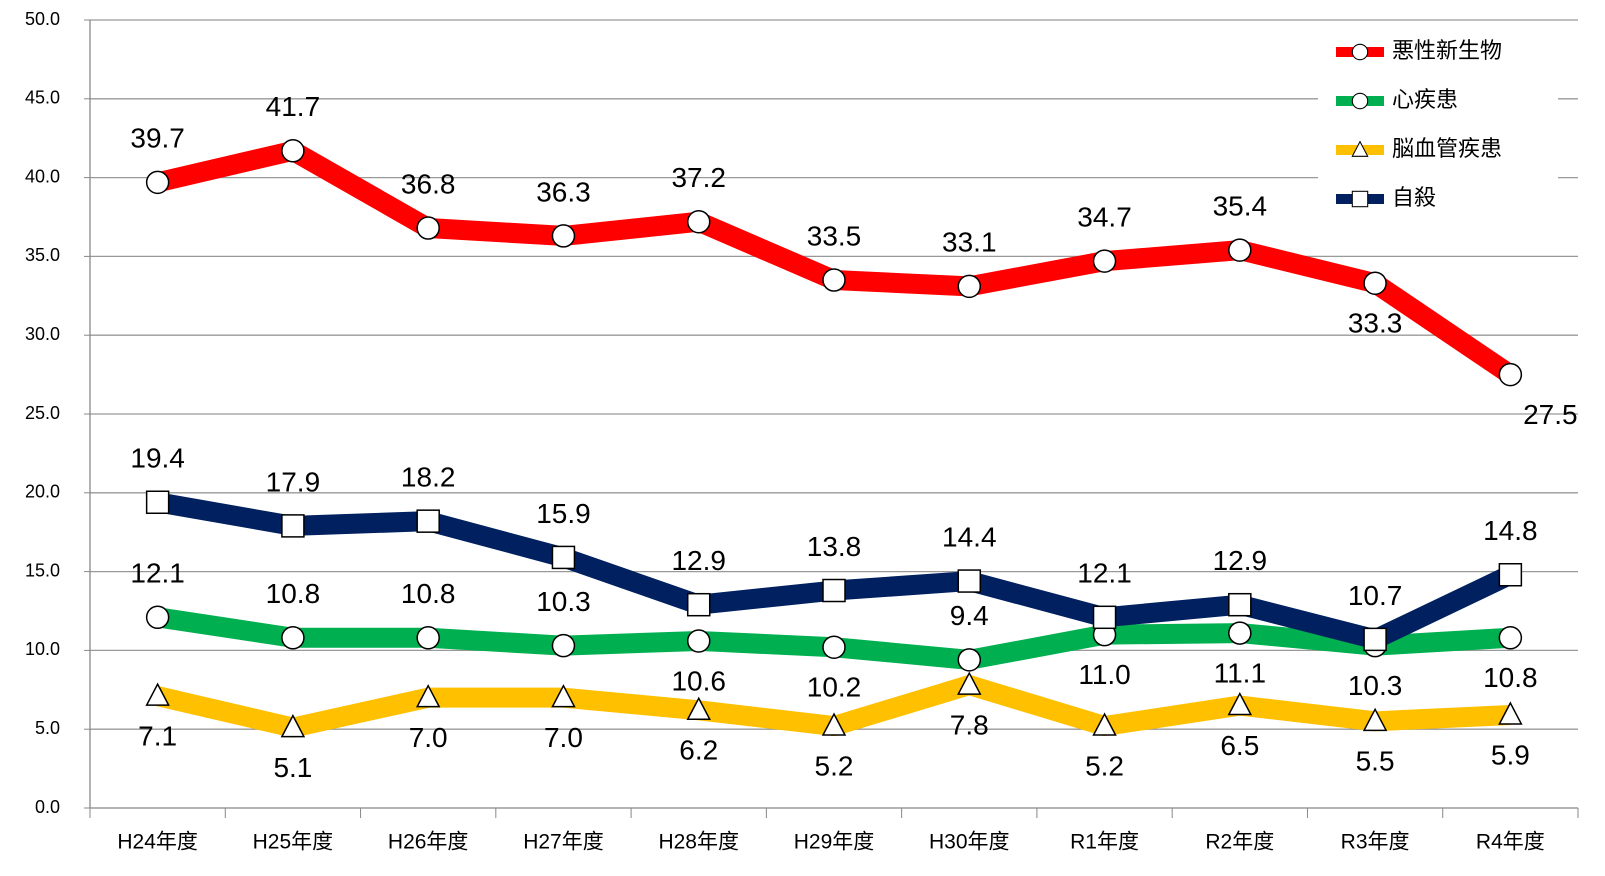 The image size is (1605, 876). What do you see at coordinates (969, 615) in the screenshot?
I see `data-label: 9.4` at bounding box center [969, 615].